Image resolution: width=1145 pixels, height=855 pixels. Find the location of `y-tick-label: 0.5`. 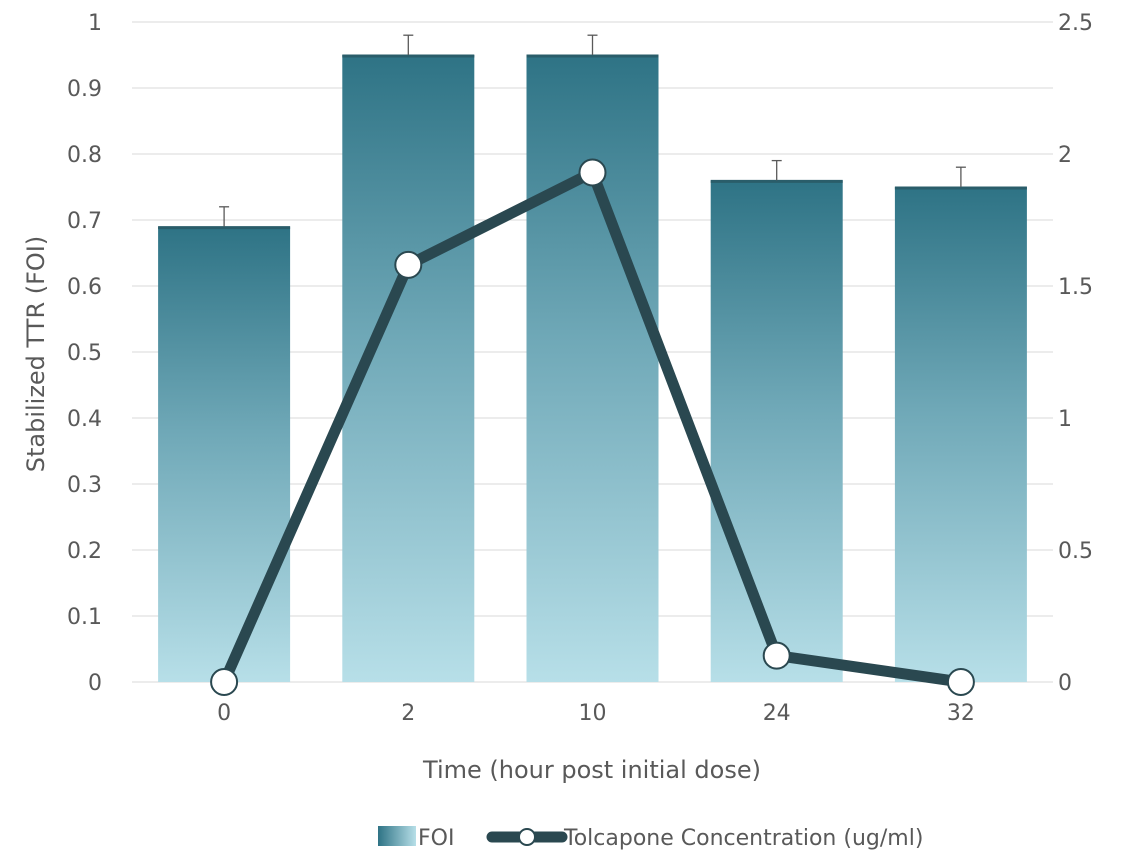

y-tick-label: 0.5 is located at coordinates (84, 353).